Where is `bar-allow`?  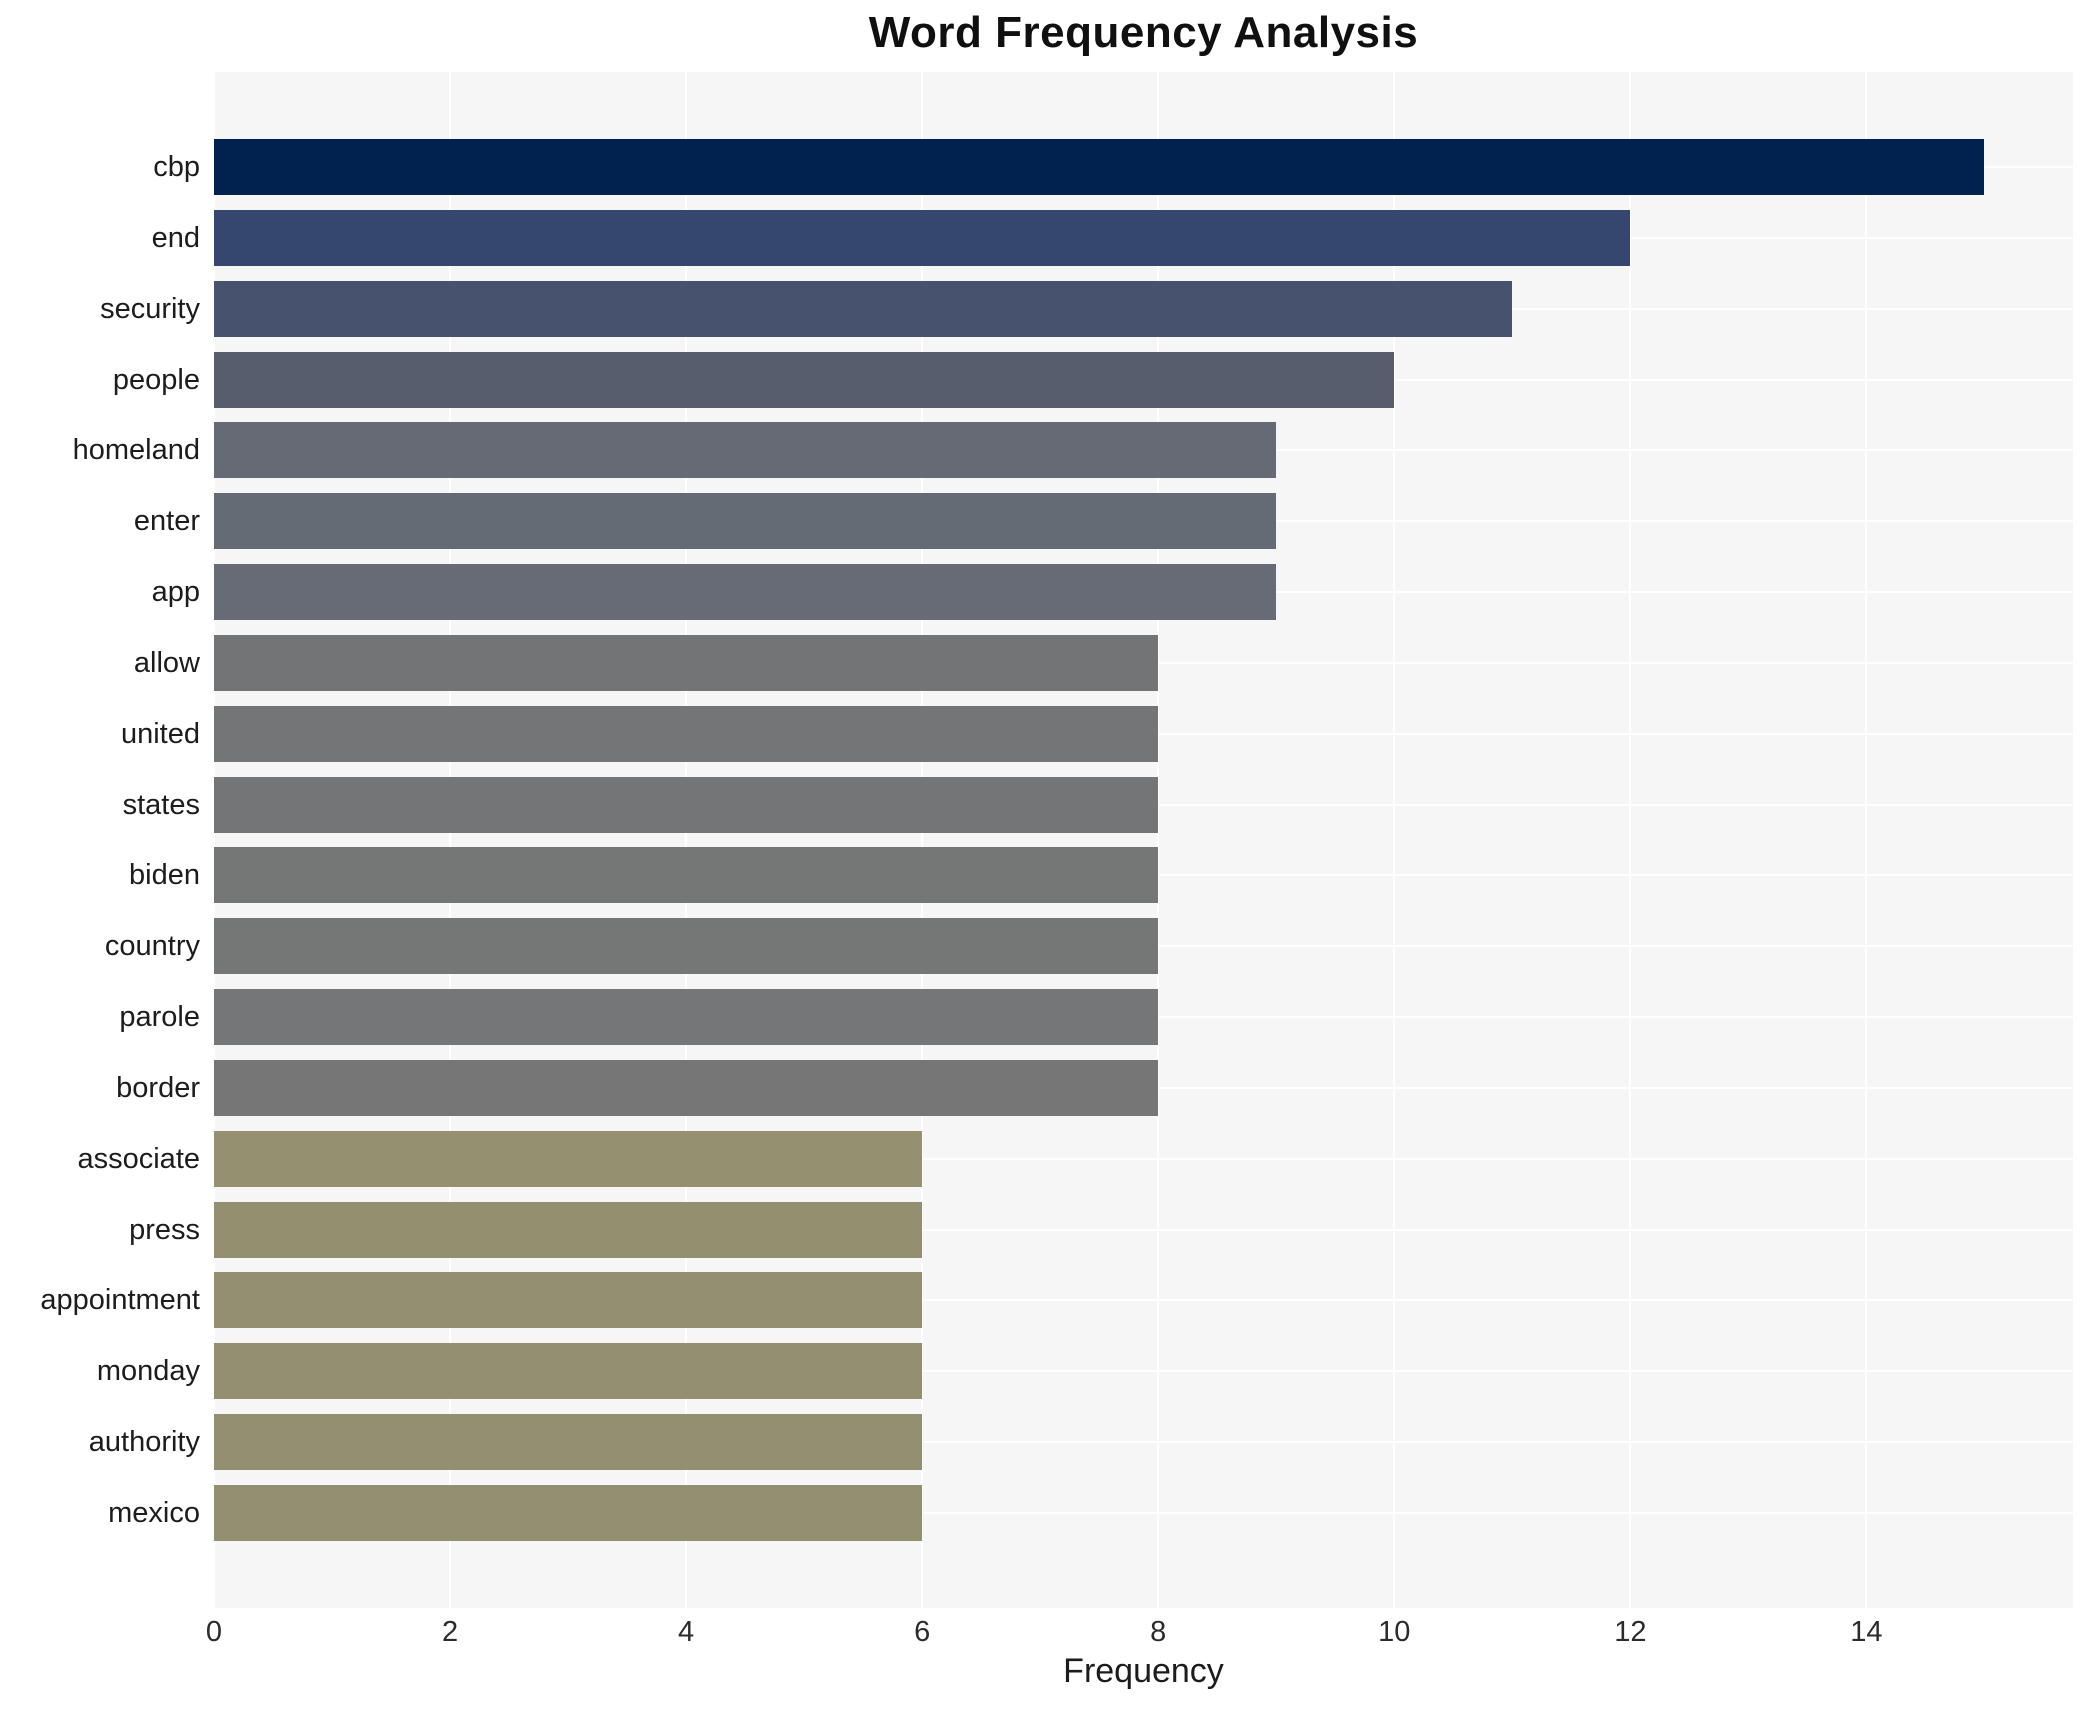
bar-allow is located at coordinates (686, 662).